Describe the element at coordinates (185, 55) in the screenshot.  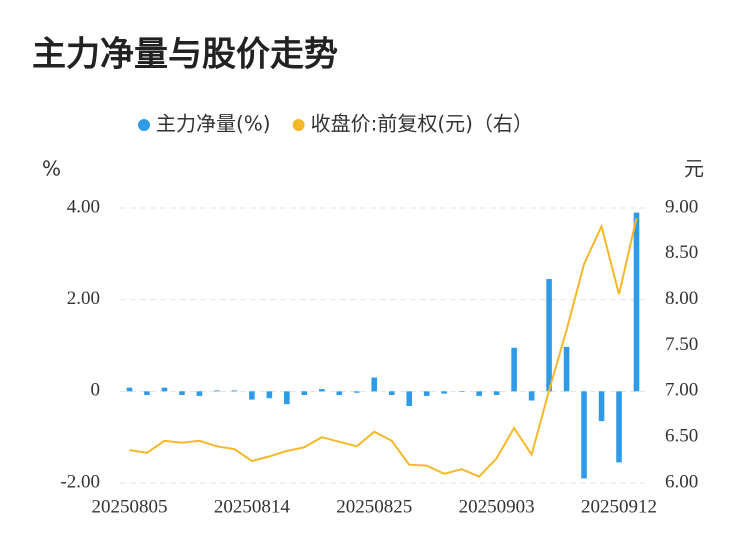
I see `chart-title: 主力净量与股价走势` at that location.